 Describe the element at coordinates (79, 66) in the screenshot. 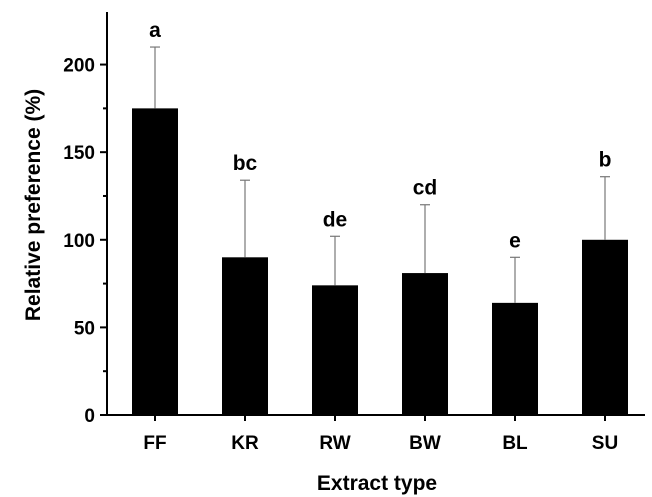

I see `y-tick-label-200: 200` at that location.